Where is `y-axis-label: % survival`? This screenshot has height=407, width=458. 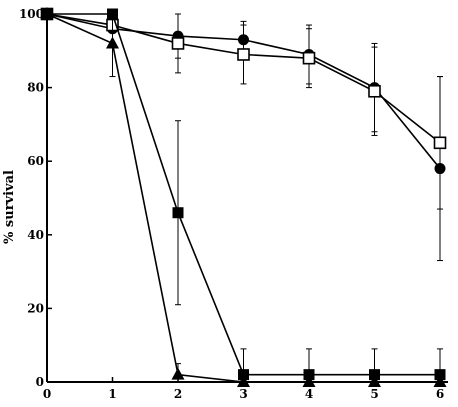
y-axis-label: % survival is located at coordinates (9, 207).